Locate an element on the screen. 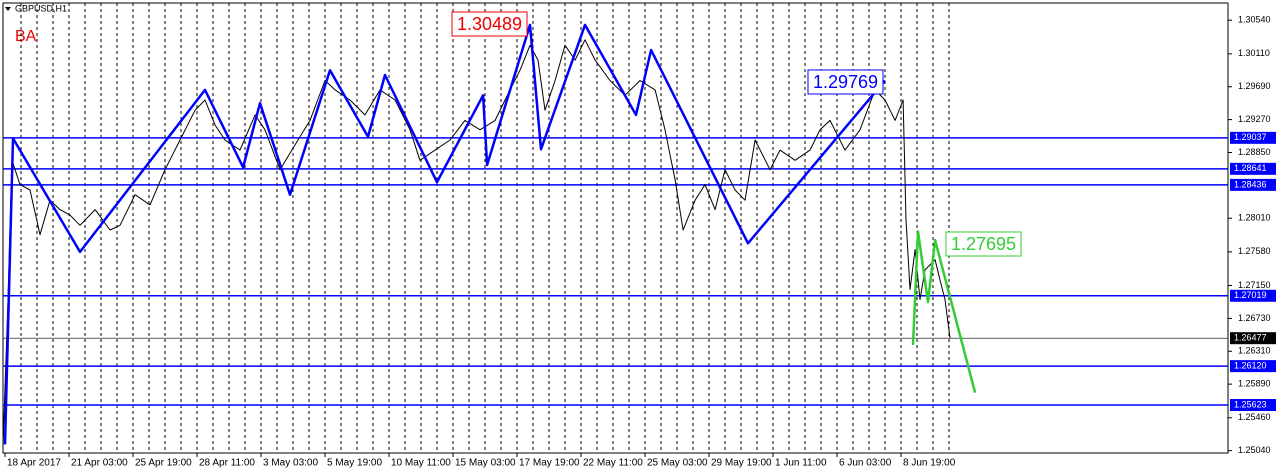 The width and height of the screenshot is (1276, 473). x-tick-label: 17 May 19:00 is located at coordinates (549, 463).